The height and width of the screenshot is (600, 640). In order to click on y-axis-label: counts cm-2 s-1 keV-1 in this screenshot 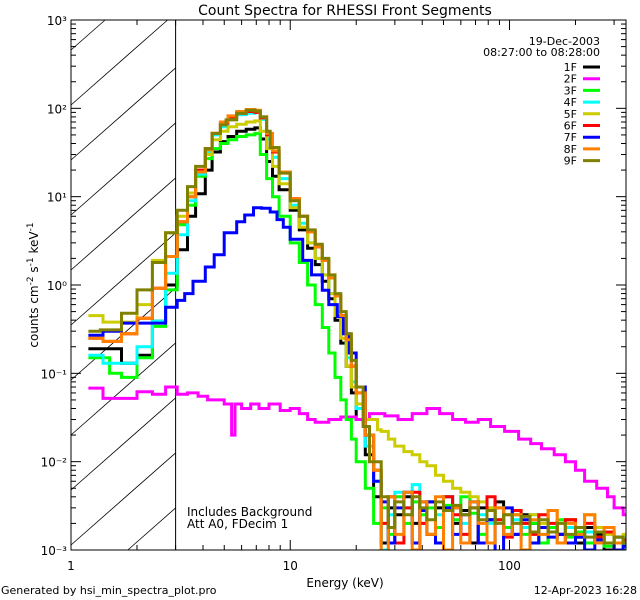, I will do `click(33, 284)`.